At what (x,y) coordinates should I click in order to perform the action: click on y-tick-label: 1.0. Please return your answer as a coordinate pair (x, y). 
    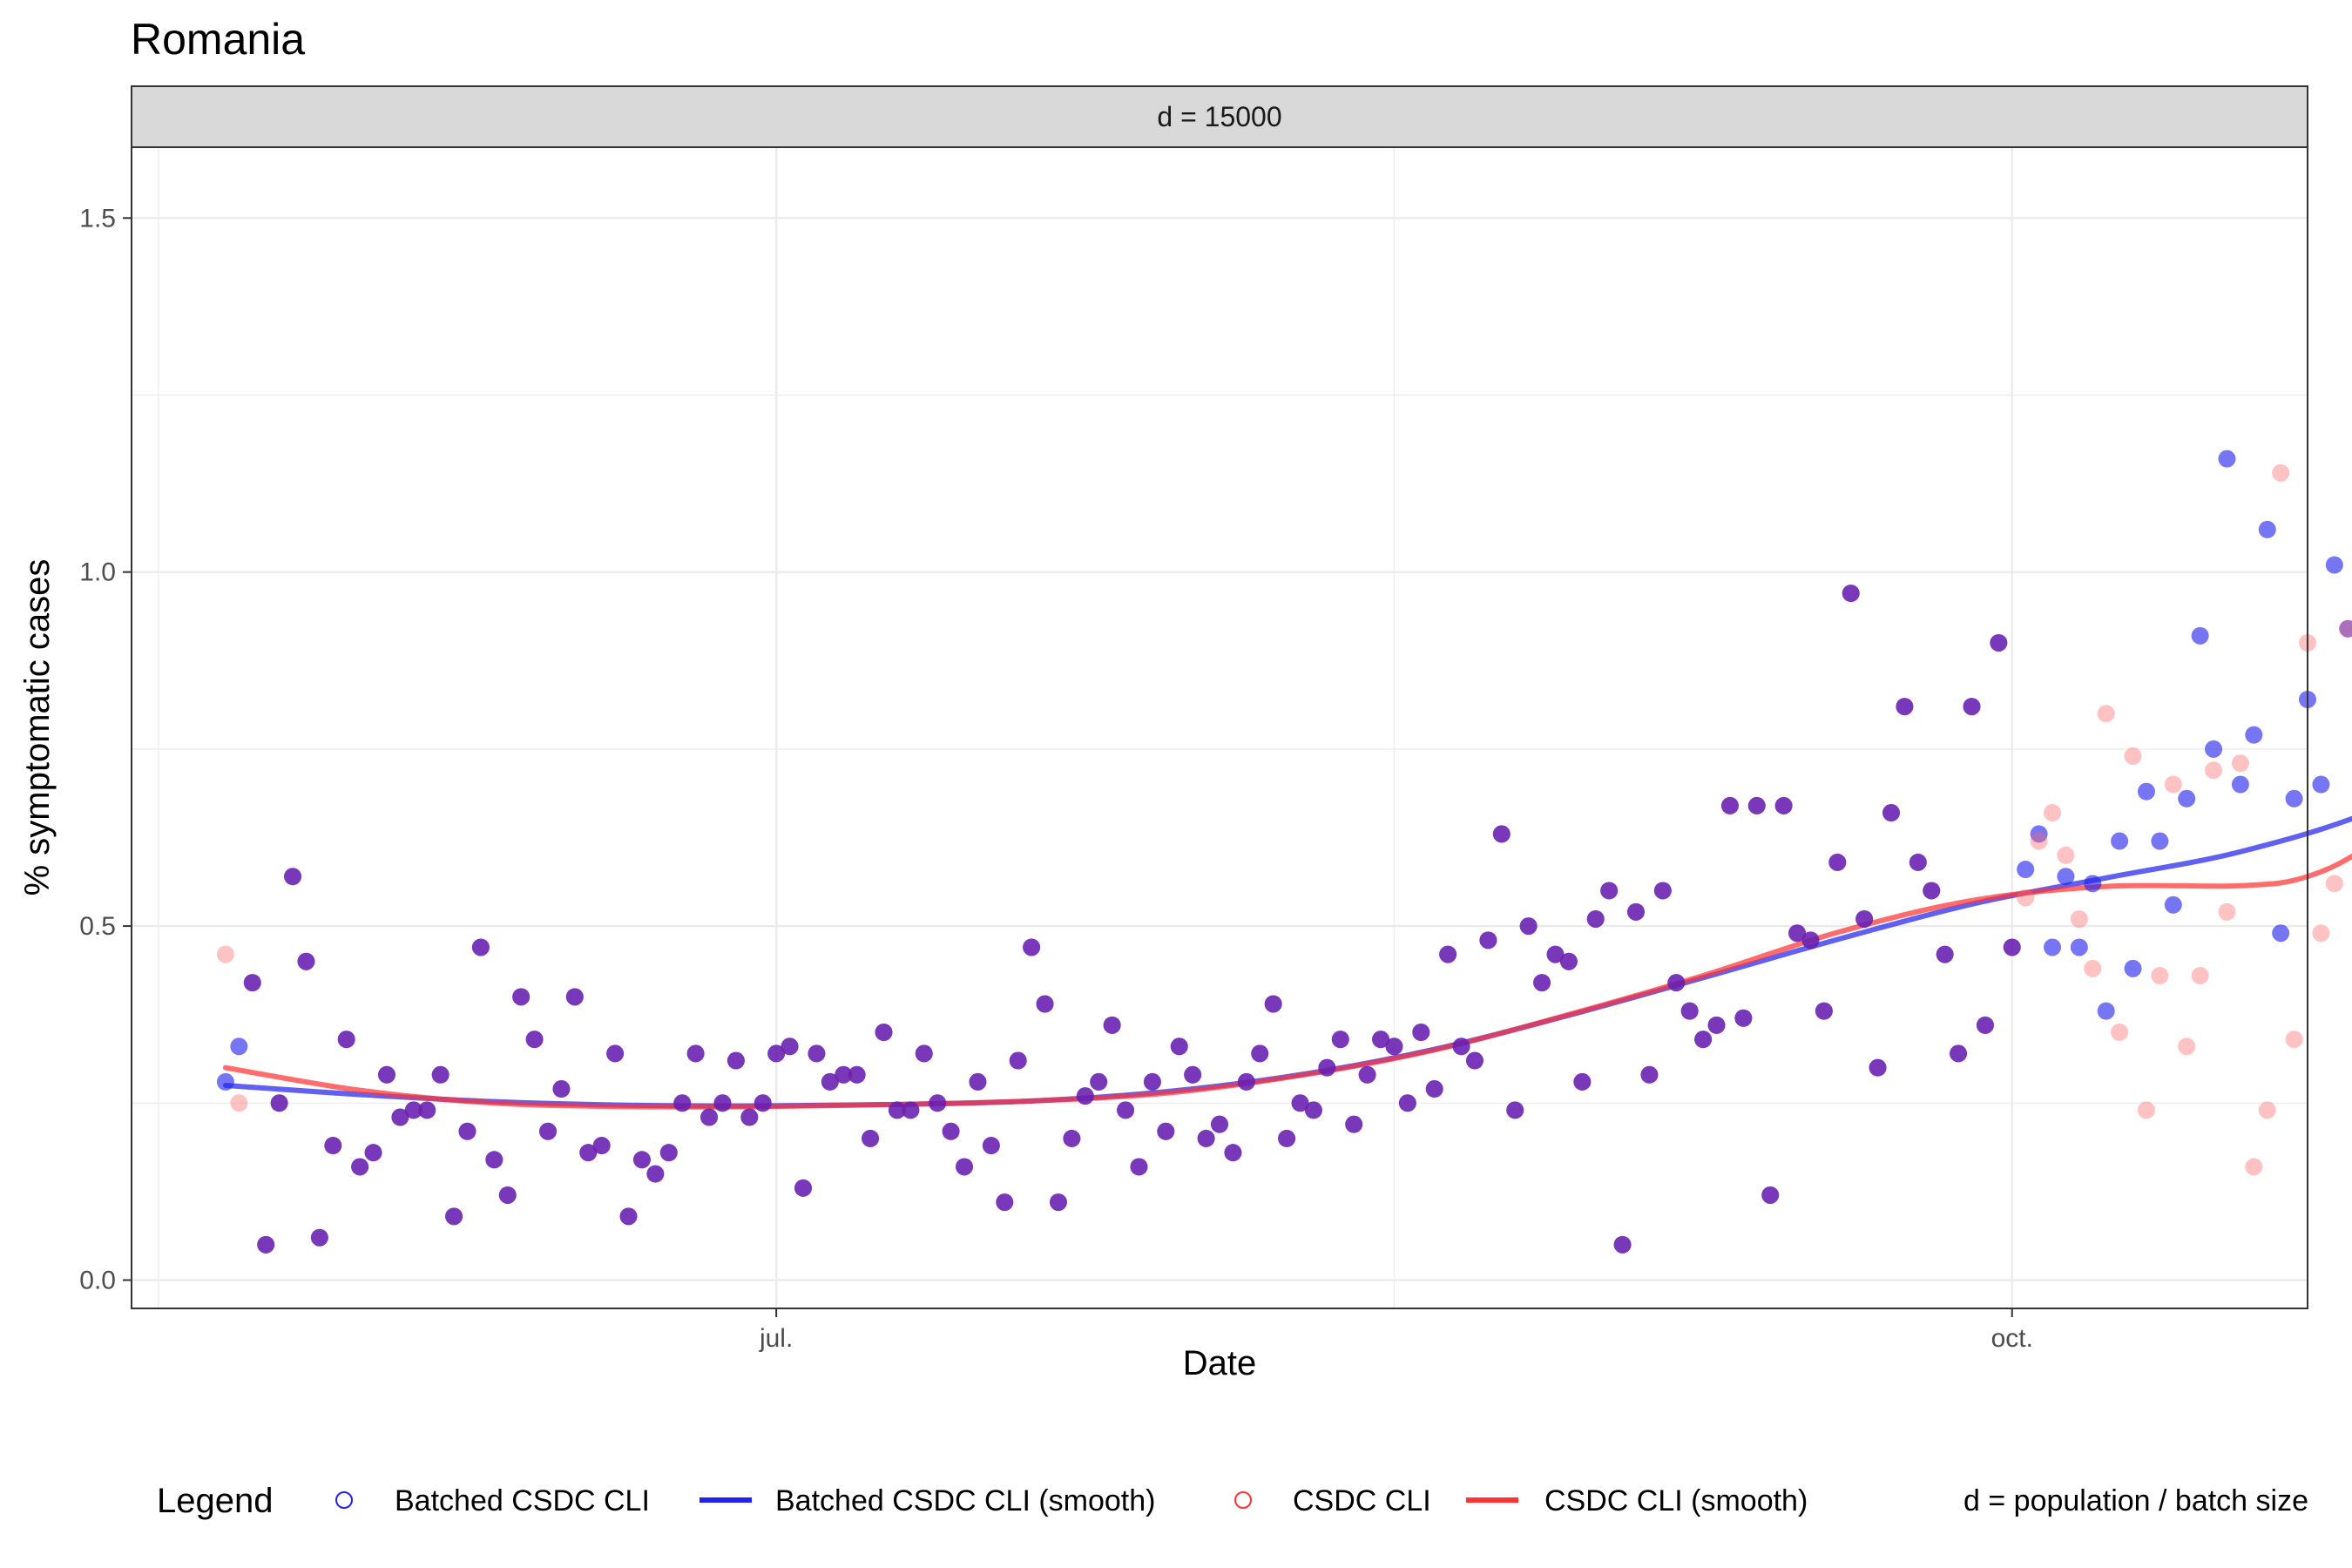
    Looking at the image, I should click on (98, 572).